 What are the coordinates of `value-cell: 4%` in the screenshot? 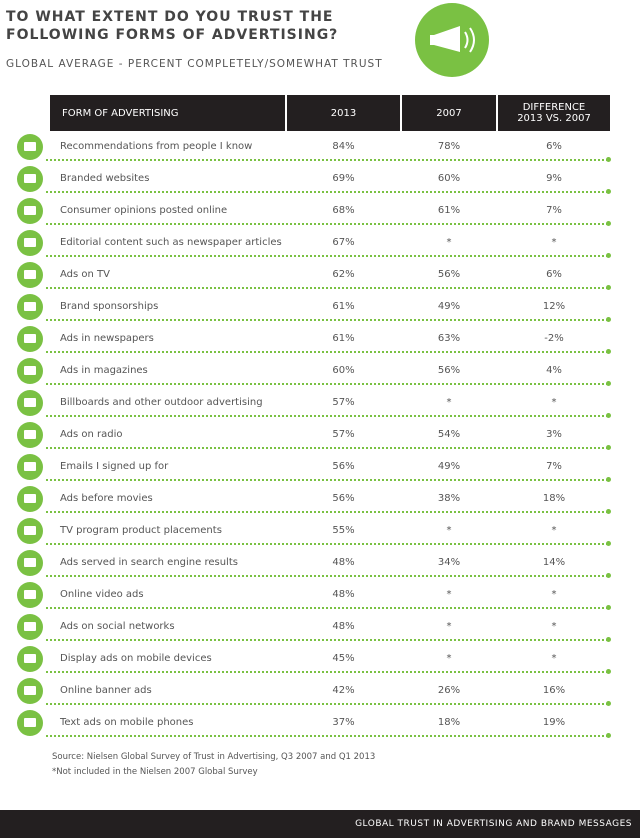 It's located at (554, 370).